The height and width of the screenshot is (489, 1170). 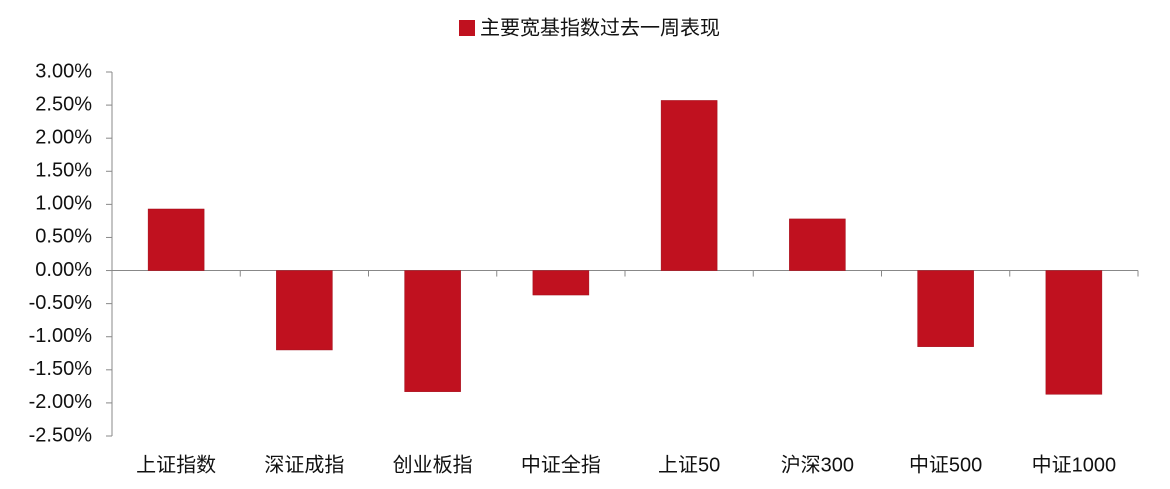 What do you see at coordinates (63, 137) in the screenshot?
I see `y-tick-label: 2.00%` at bounding box center [63, 137].